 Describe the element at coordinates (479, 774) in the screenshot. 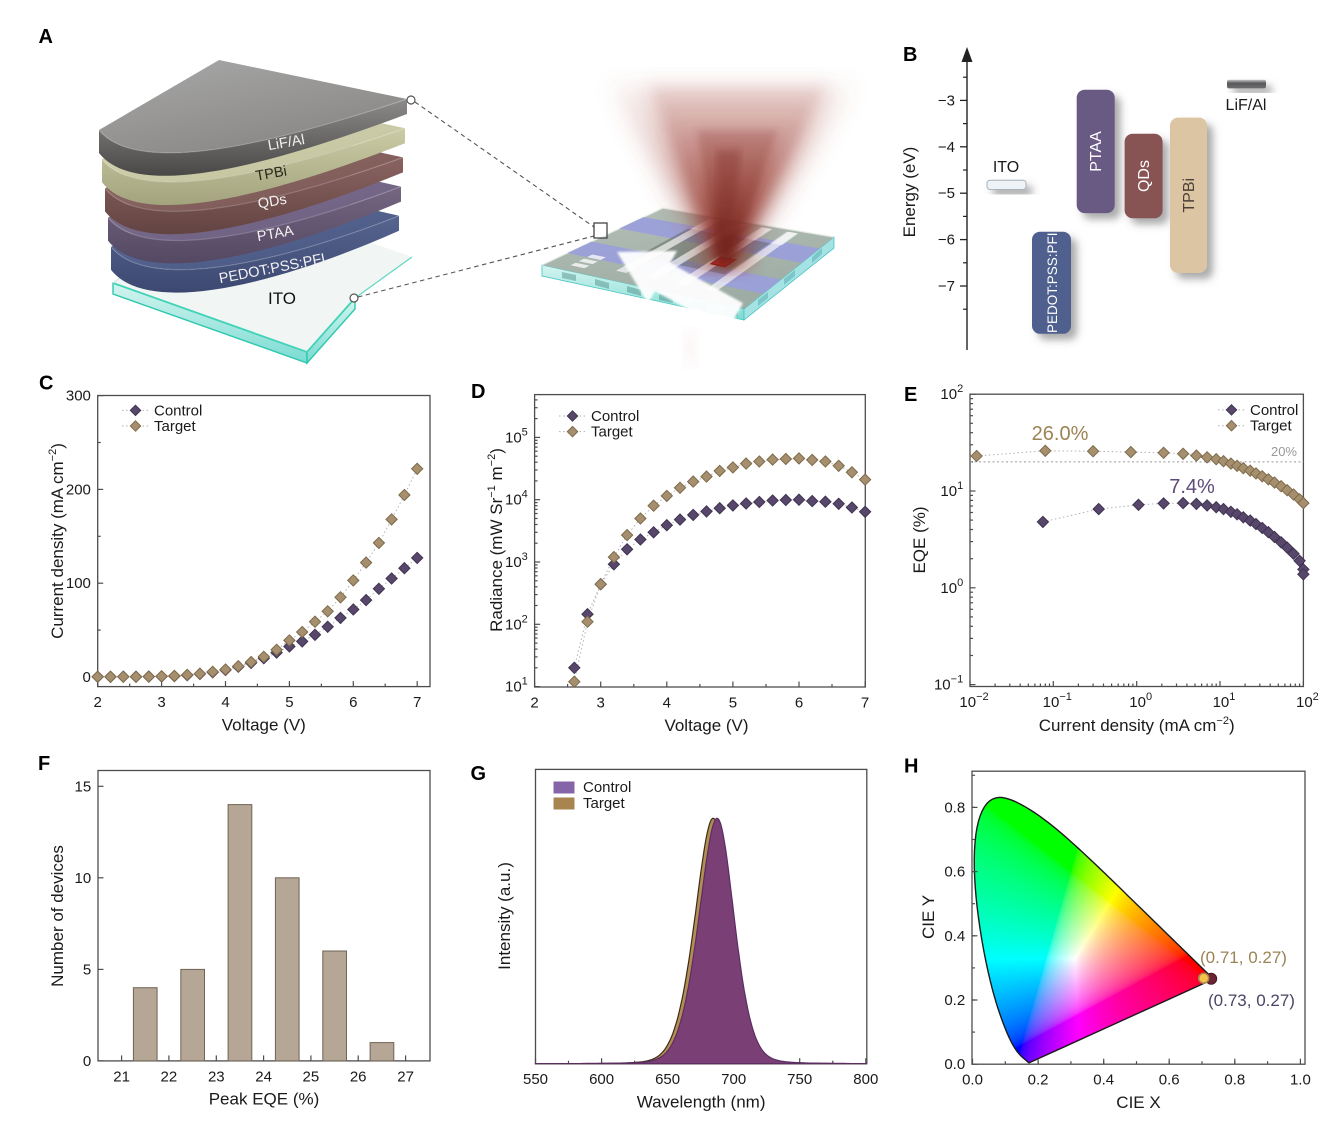

I see `svg-text: G` at that location.